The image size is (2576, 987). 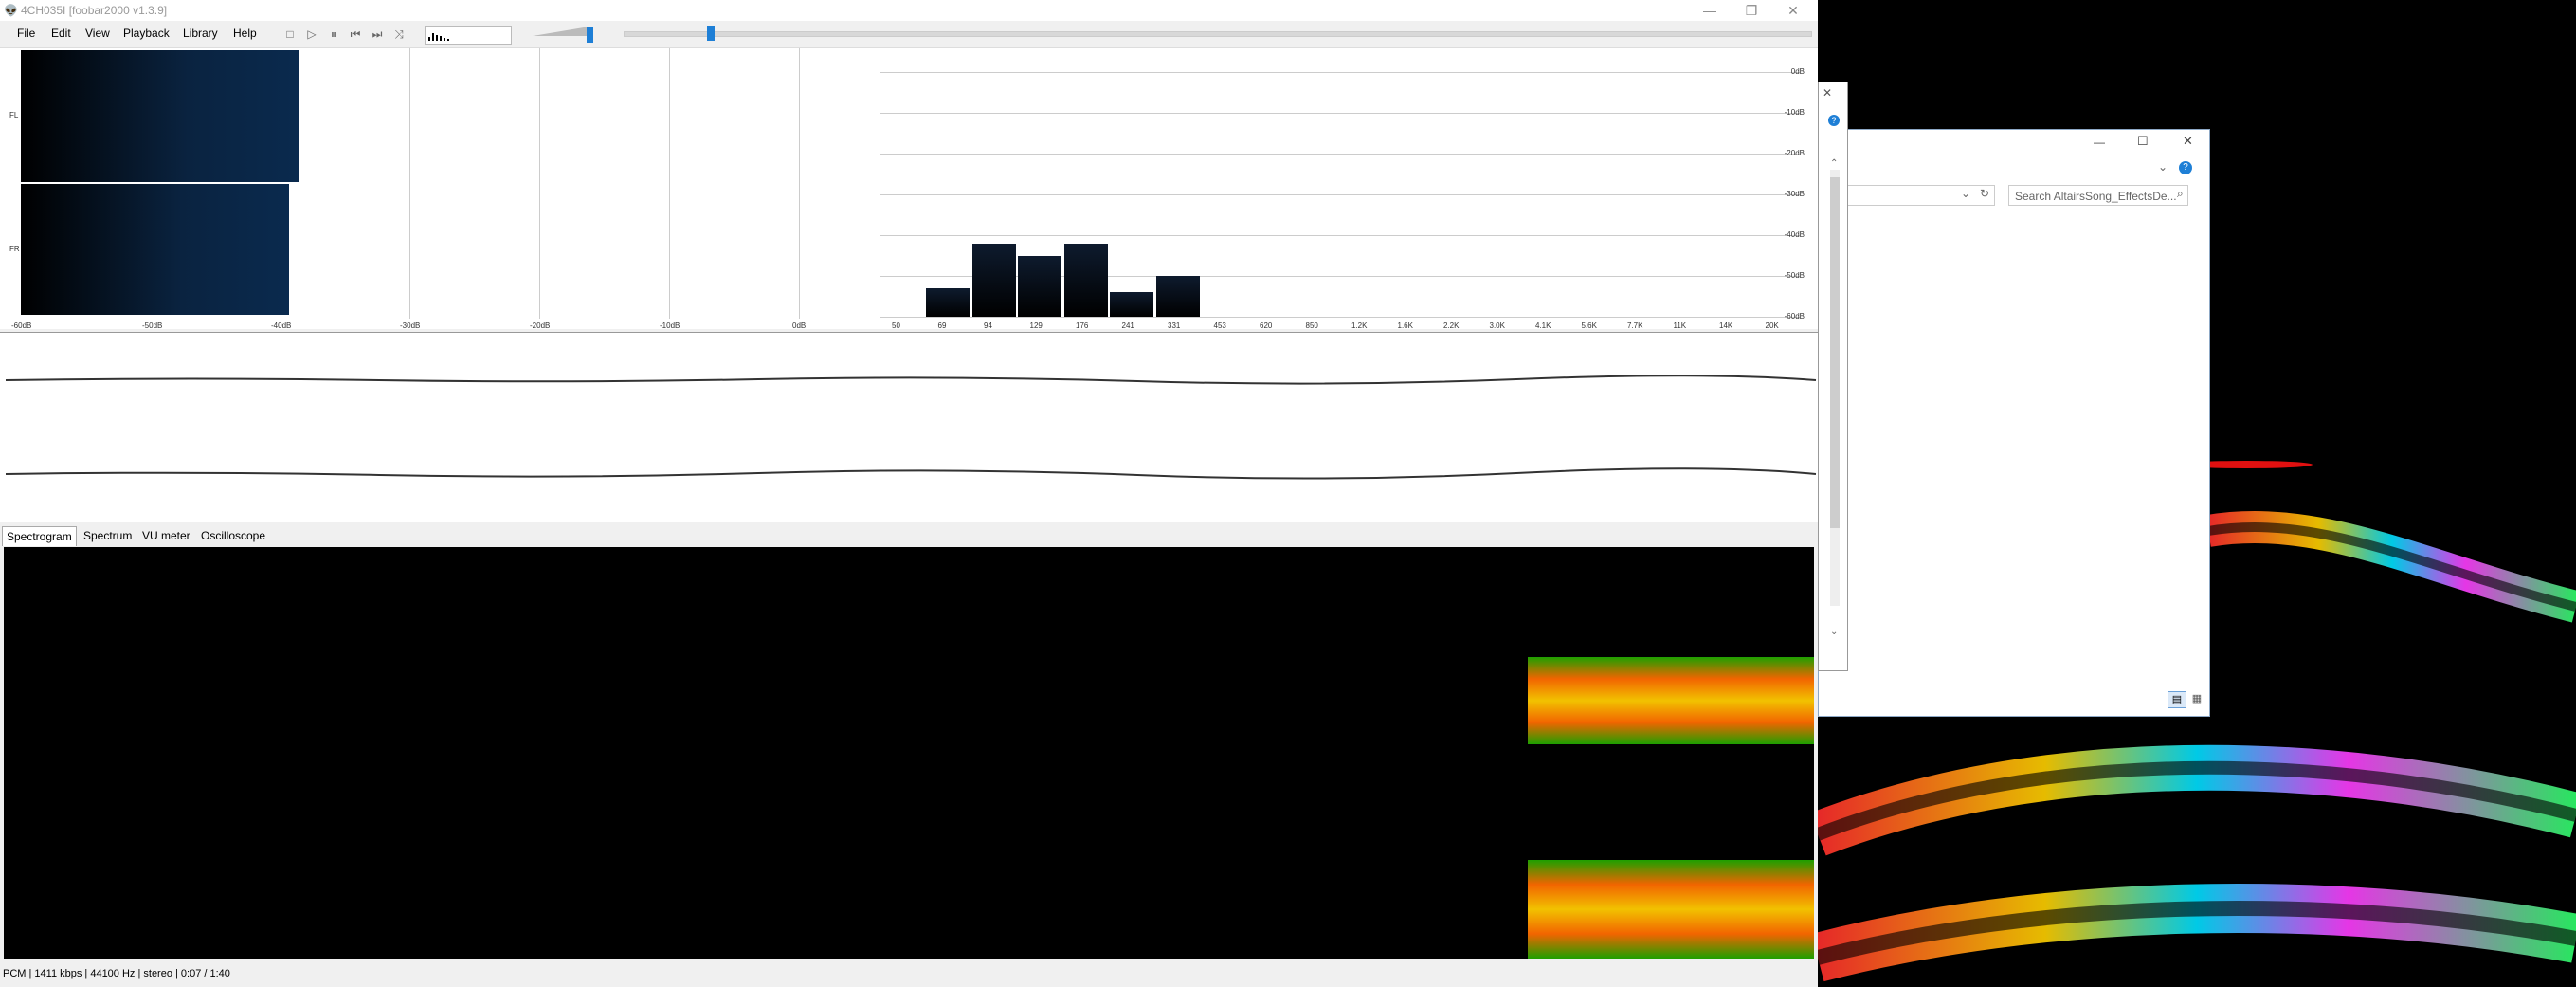 I want to click on spectrum-x-tick: 850, so click(x=1311, y=325).